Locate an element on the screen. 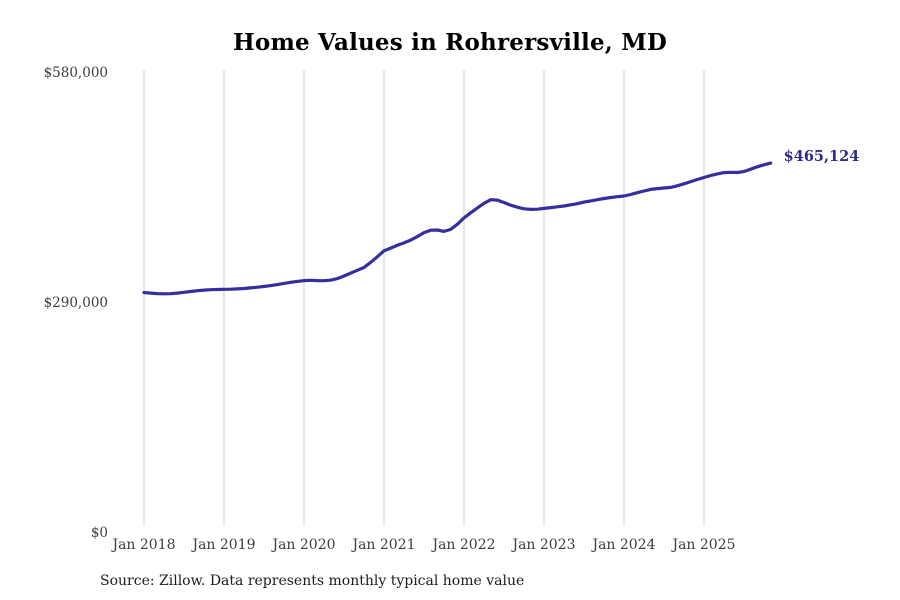  latest-value-label: $465,124 is located at coordinates (821, 157).